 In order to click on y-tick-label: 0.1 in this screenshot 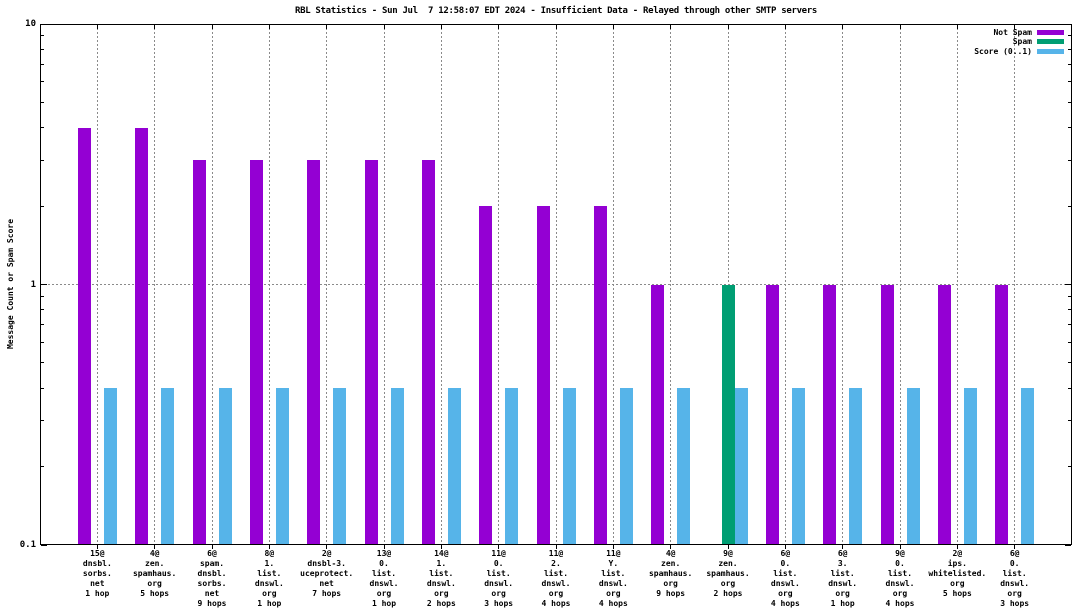, I will do `click(27, 545)`.